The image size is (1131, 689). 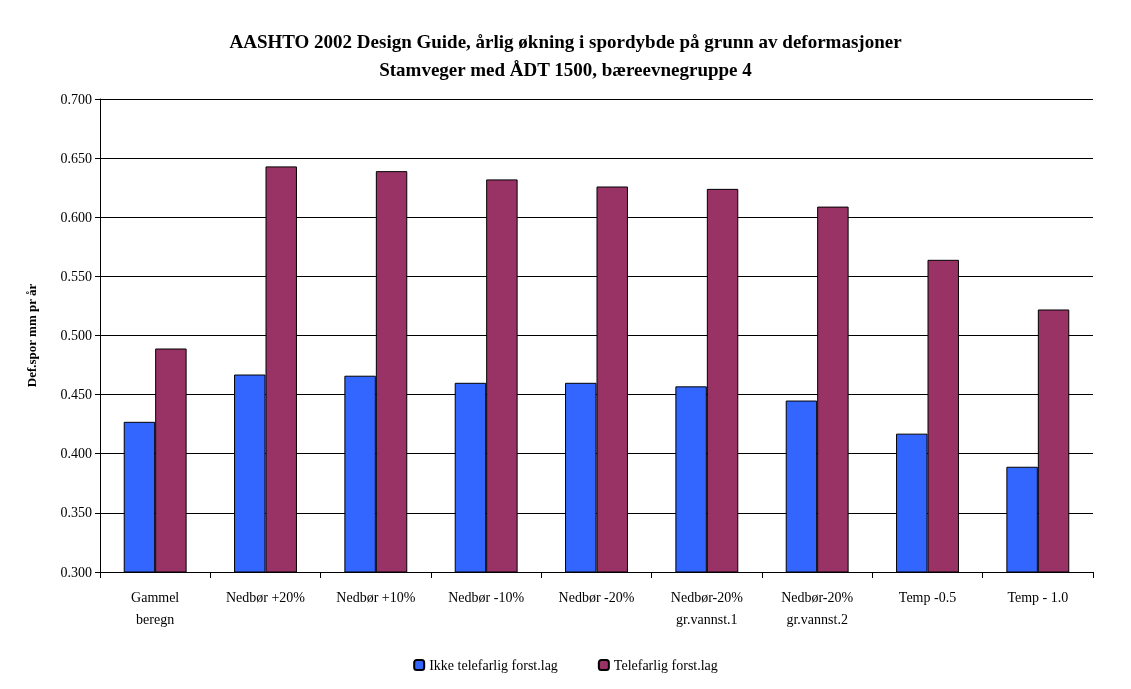 What do you see at coordinates (486, 597) in the screenshot?
I see `x-tick-label: Nedbør -10%` at bounding box center [486, 597].